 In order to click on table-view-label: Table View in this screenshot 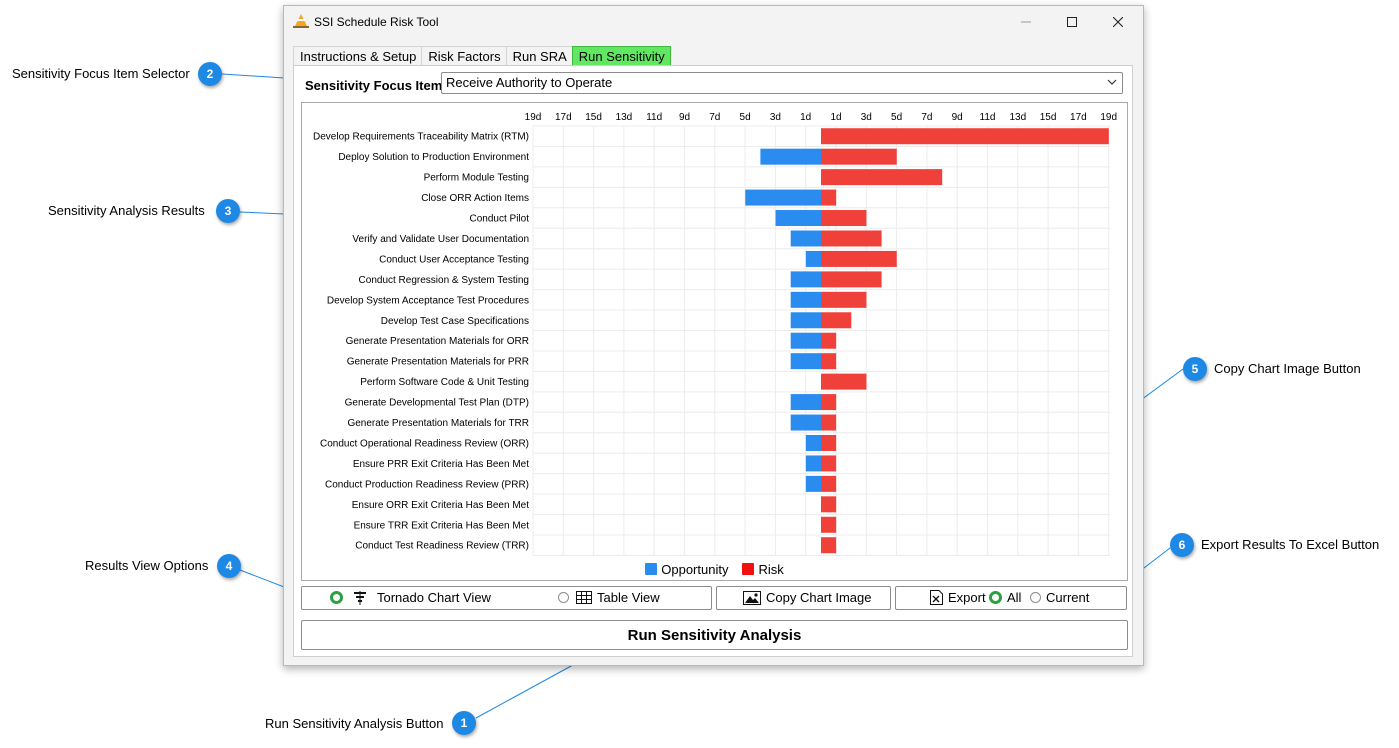, I will do `click(628, 597)`.